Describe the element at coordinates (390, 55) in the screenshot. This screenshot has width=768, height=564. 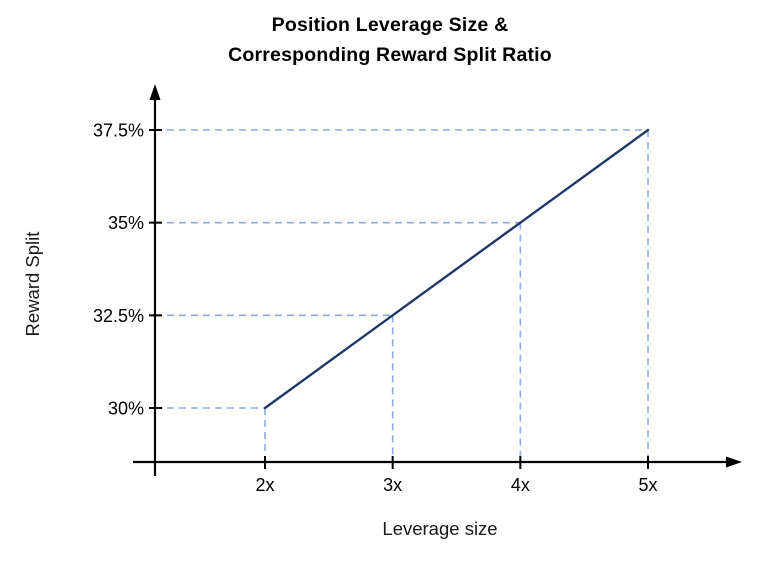
I see `chart-title-line2: Corresponding Reward Split Ratio` at that location.